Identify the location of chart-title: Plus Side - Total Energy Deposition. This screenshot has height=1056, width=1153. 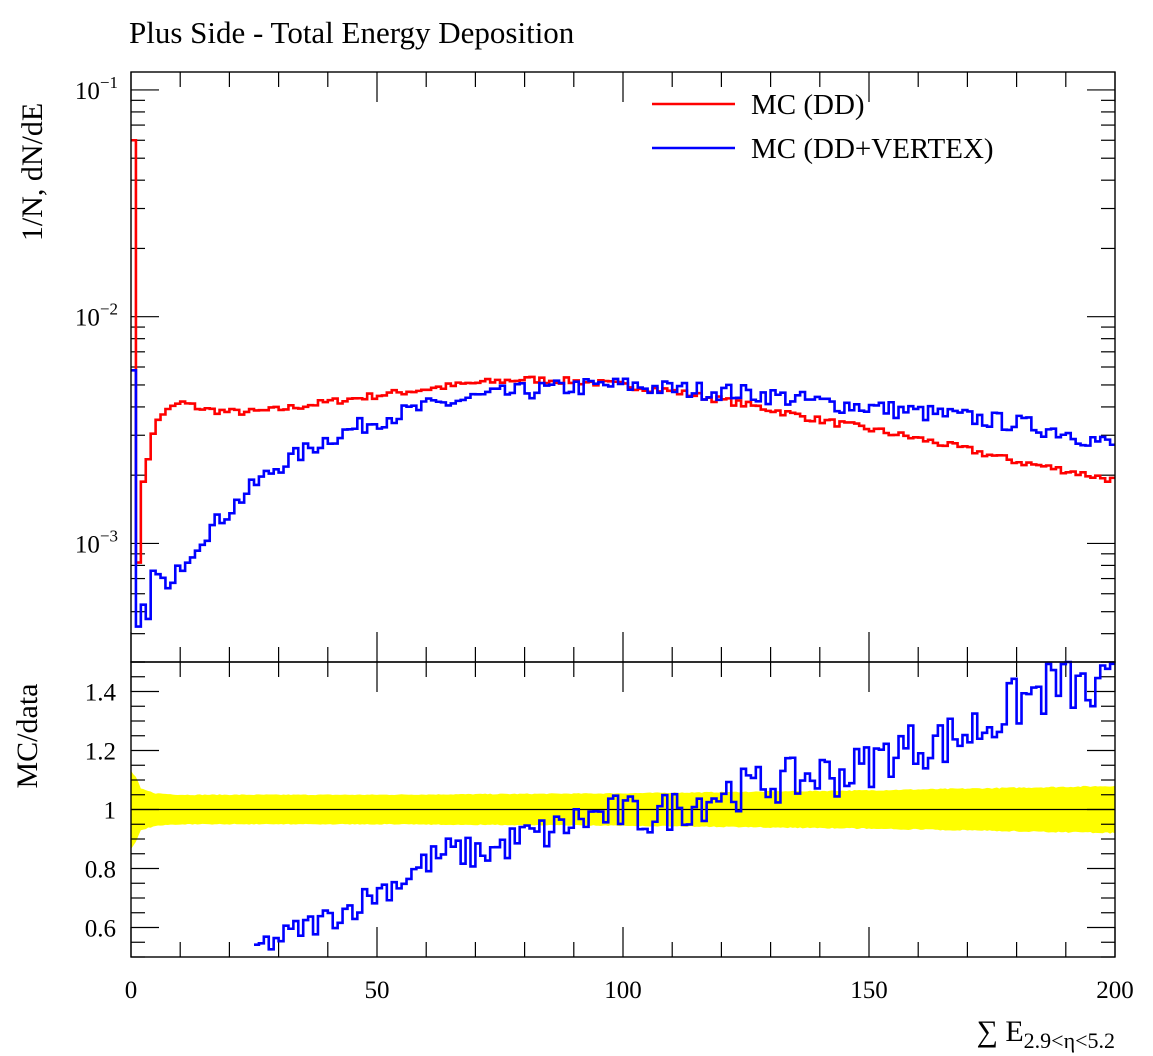
(352, 32).